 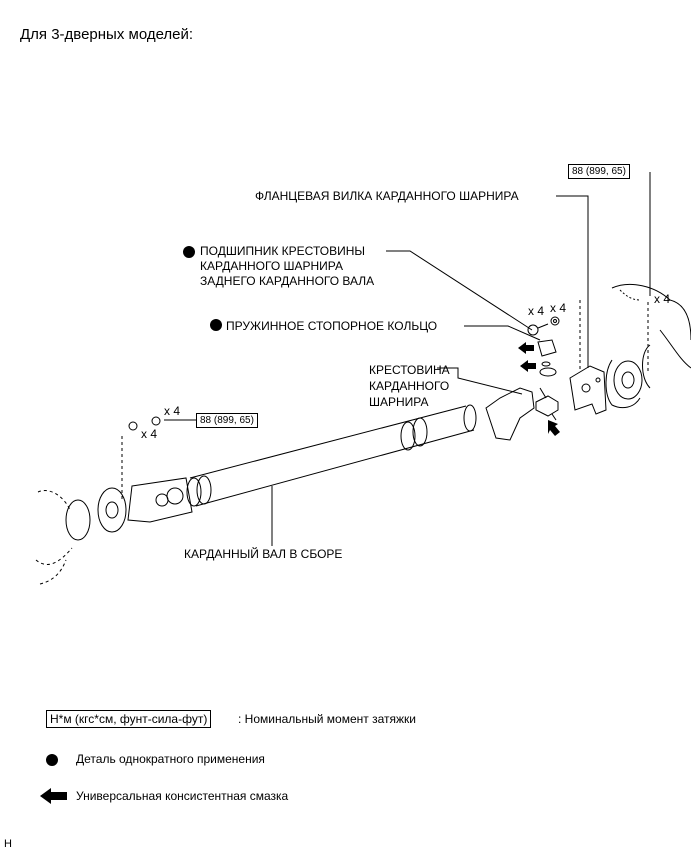 What do you see at coordinates (172, 411) in the screenshot?
I see `qty-front-bolt: x 4` at bounding box center [172, 411].